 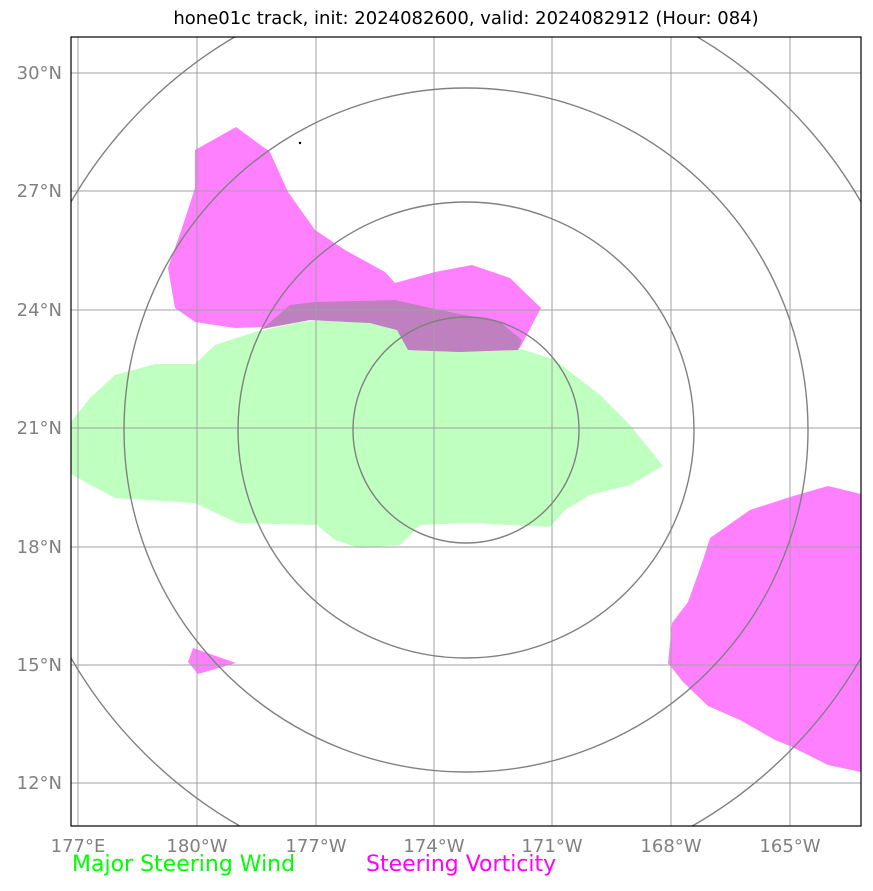 What do you see at coordinates (39, 547) in the screenshot?
I see `lat-label: 18°N` at bounding box center [39, 547].